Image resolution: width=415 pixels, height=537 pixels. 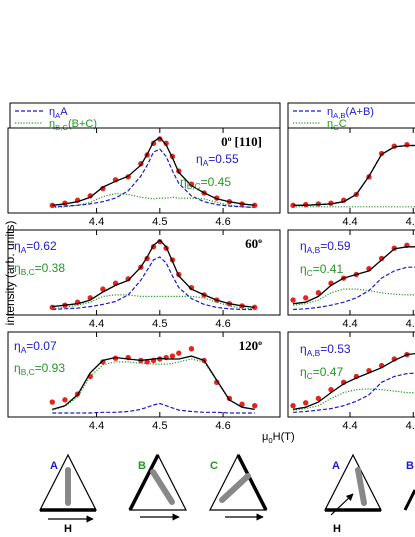 I want to click on text-main: 60, so click(x=251, y=243).